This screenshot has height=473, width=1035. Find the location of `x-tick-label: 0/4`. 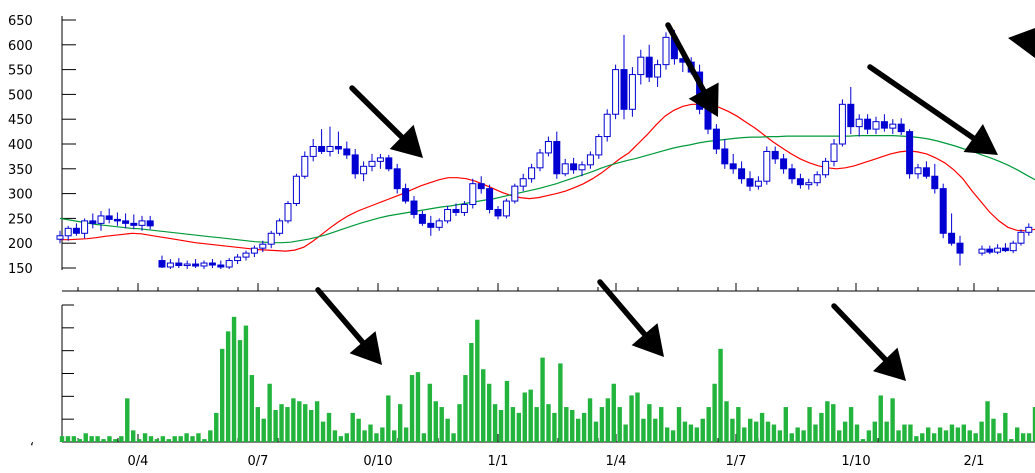

x-tick-label: 0/4 is located at coordinates (138, 461).